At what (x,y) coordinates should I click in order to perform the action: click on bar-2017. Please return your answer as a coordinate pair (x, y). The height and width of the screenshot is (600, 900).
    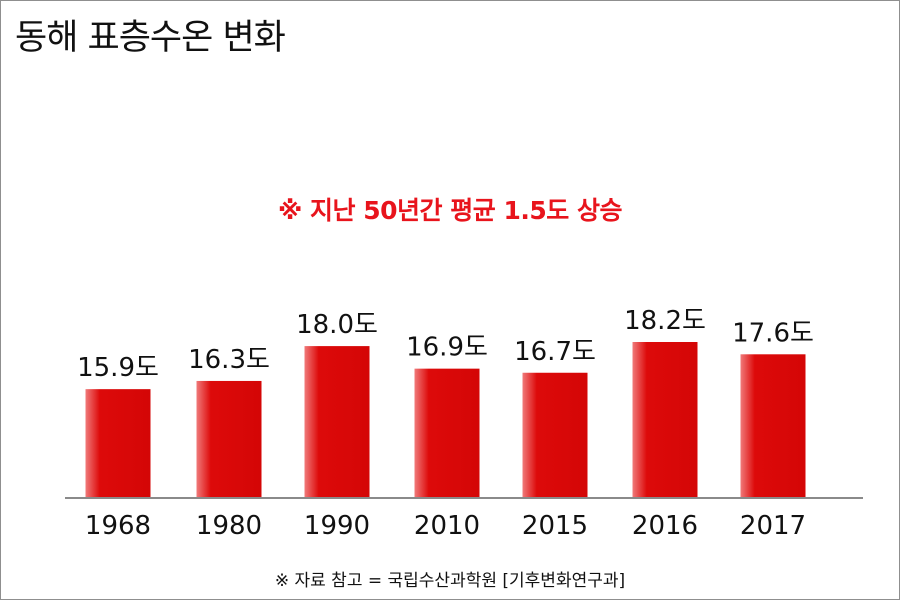
    Looking at the image, I should click on (773, 425).